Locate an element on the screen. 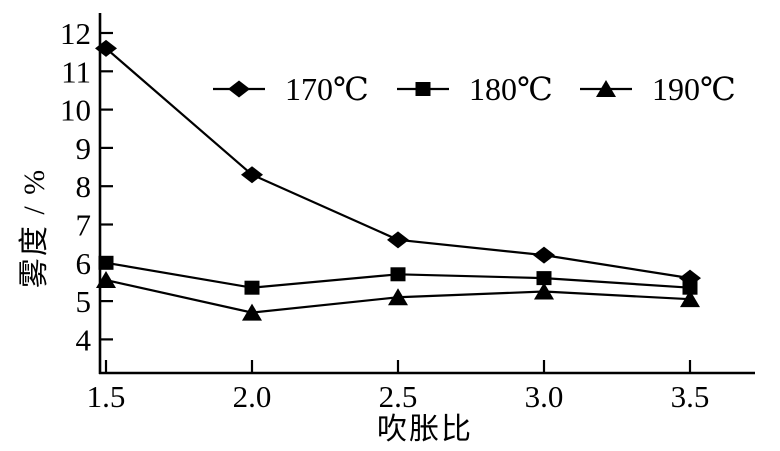  y-tick-label: 12 is located at coordinates (75, 33).